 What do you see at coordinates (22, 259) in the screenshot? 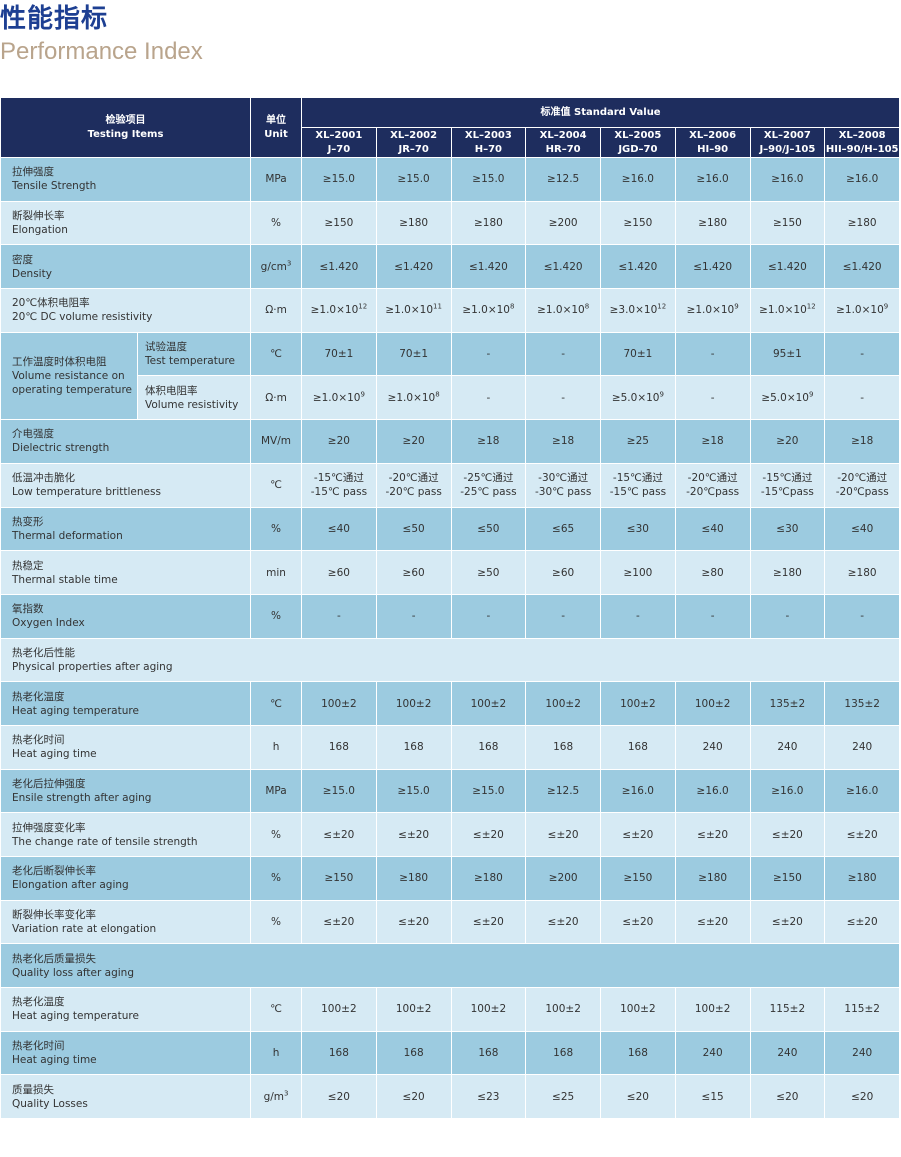
I see `item-cn: 密度` at bounding box center [22, 259].